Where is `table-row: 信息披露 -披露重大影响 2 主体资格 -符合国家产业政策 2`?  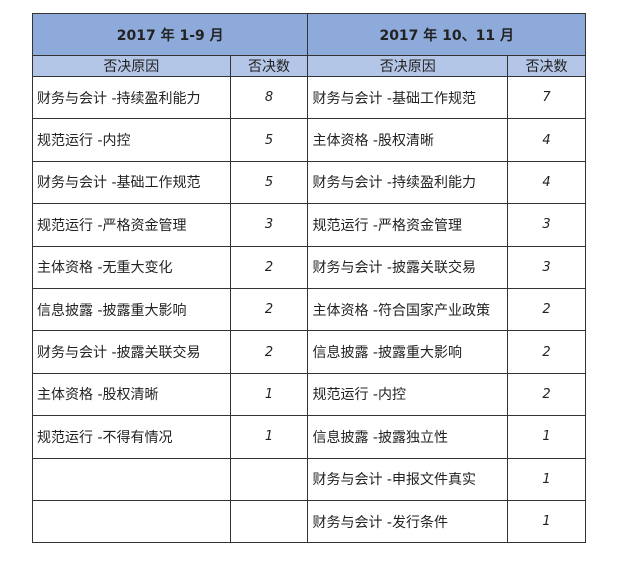
table-row: 信息披露 -披露重大影响 2 主体资格 -符合国家产业政策 2 is located at coordinates (309, 309).